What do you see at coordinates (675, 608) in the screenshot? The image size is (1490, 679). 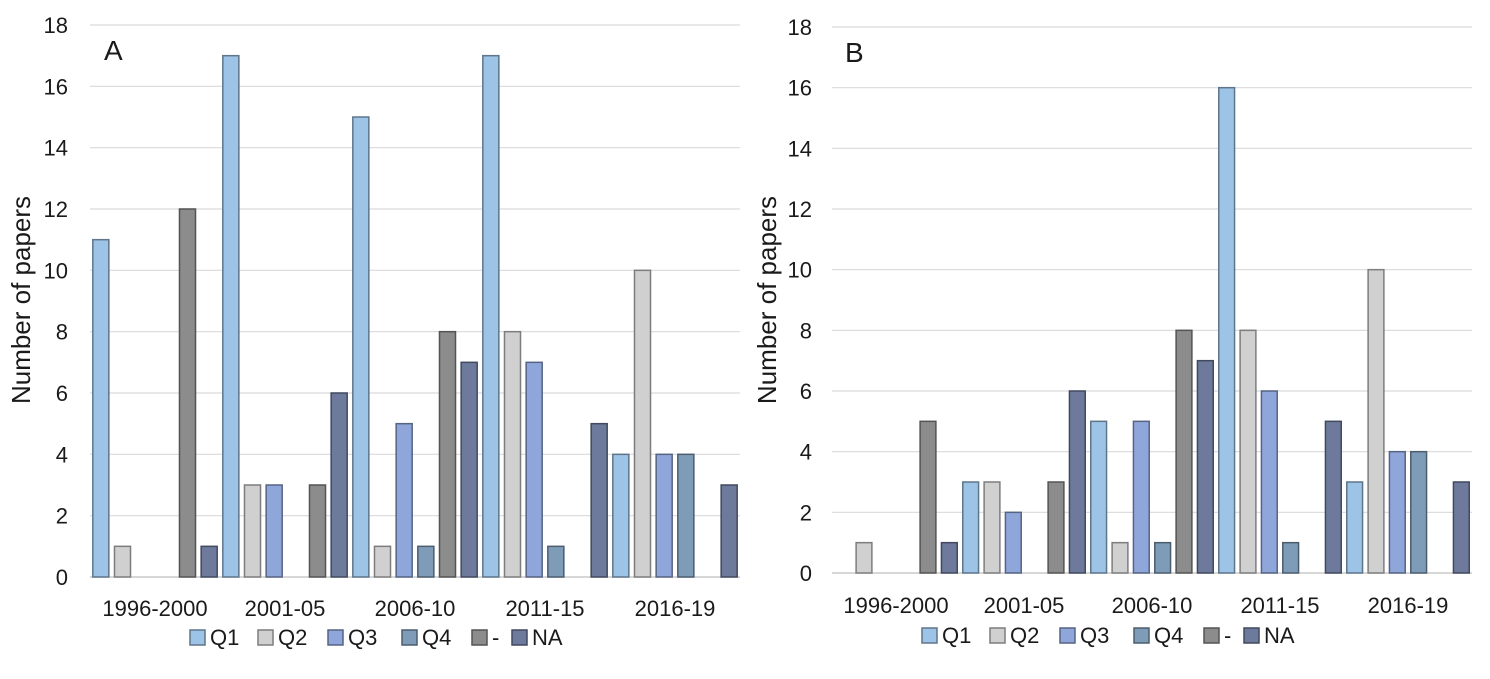 I see `x-tick-label: 2016-19` at bounding box center [675, 608].